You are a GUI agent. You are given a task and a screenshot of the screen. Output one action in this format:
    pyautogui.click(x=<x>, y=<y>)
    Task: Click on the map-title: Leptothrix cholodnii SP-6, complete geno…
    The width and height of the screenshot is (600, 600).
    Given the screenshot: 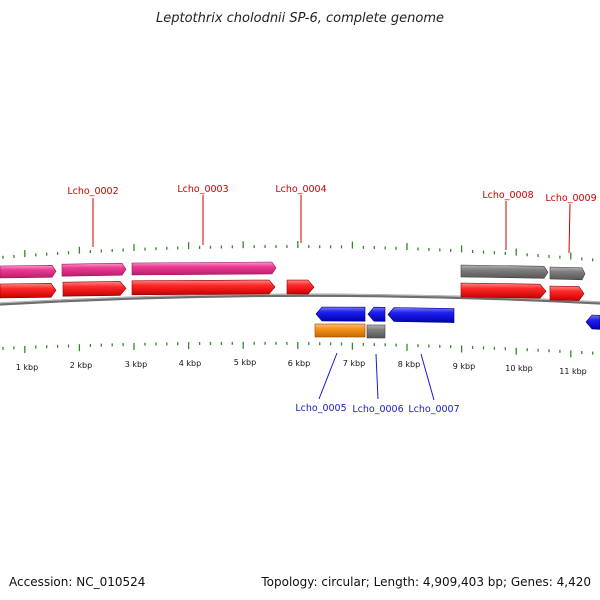 What is the action you would take?
    pyautogui.click(x=300, y=18)
    